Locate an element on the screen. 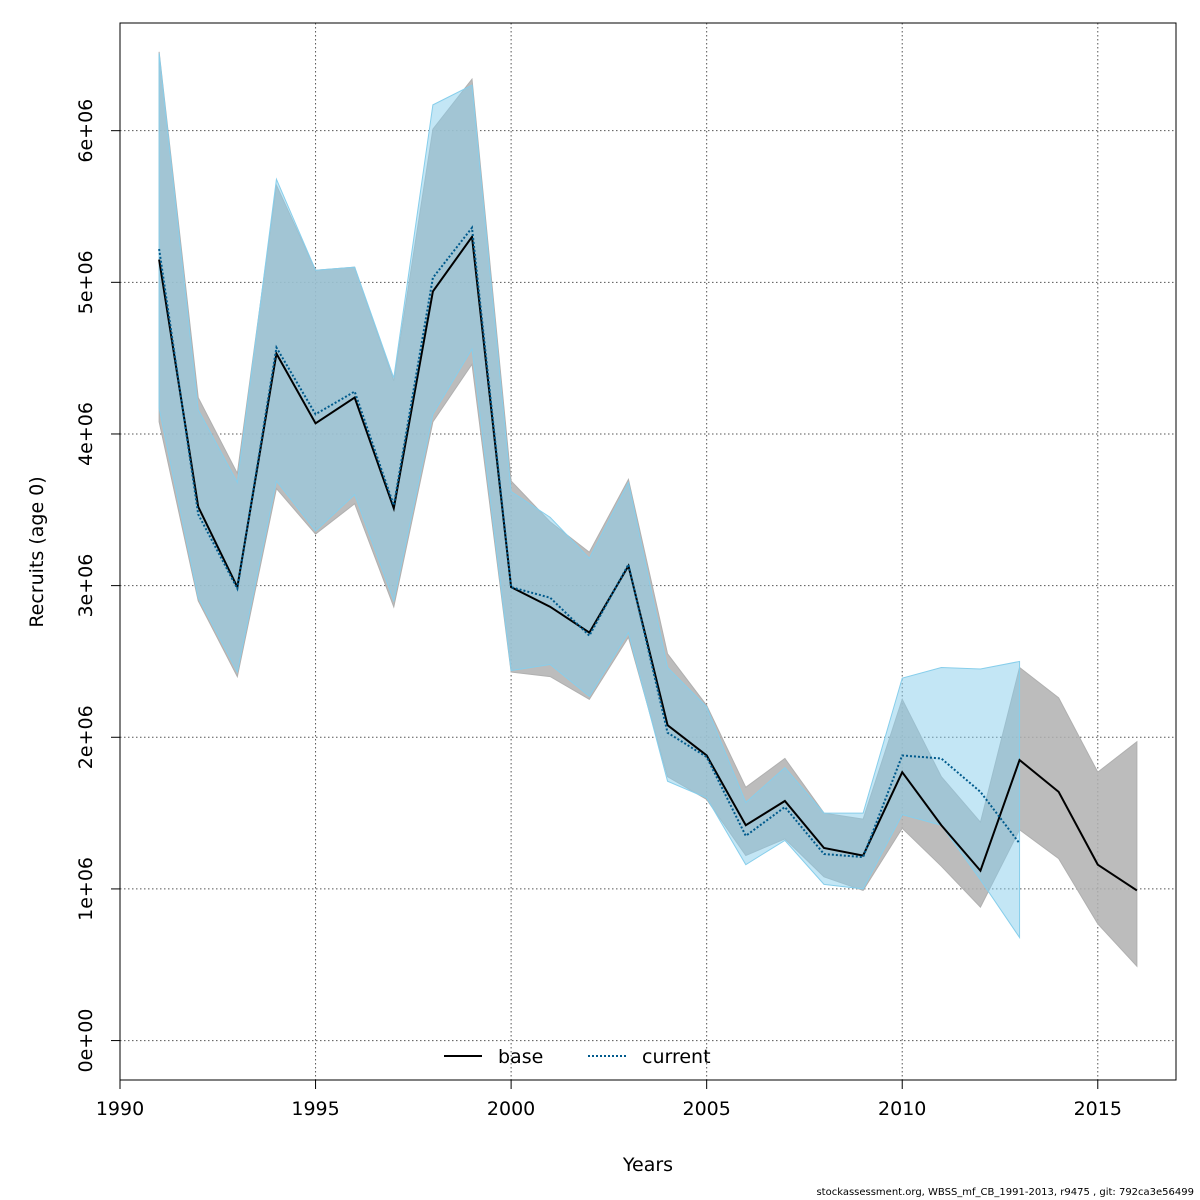  legend-label-current: current is located at coordinates (676, 1057).